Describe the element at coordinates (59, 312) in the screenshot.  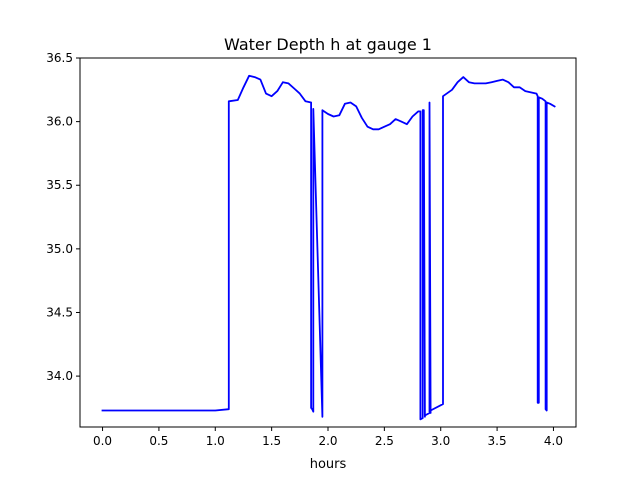
I see `y-tick-label: 34.5` at that location.